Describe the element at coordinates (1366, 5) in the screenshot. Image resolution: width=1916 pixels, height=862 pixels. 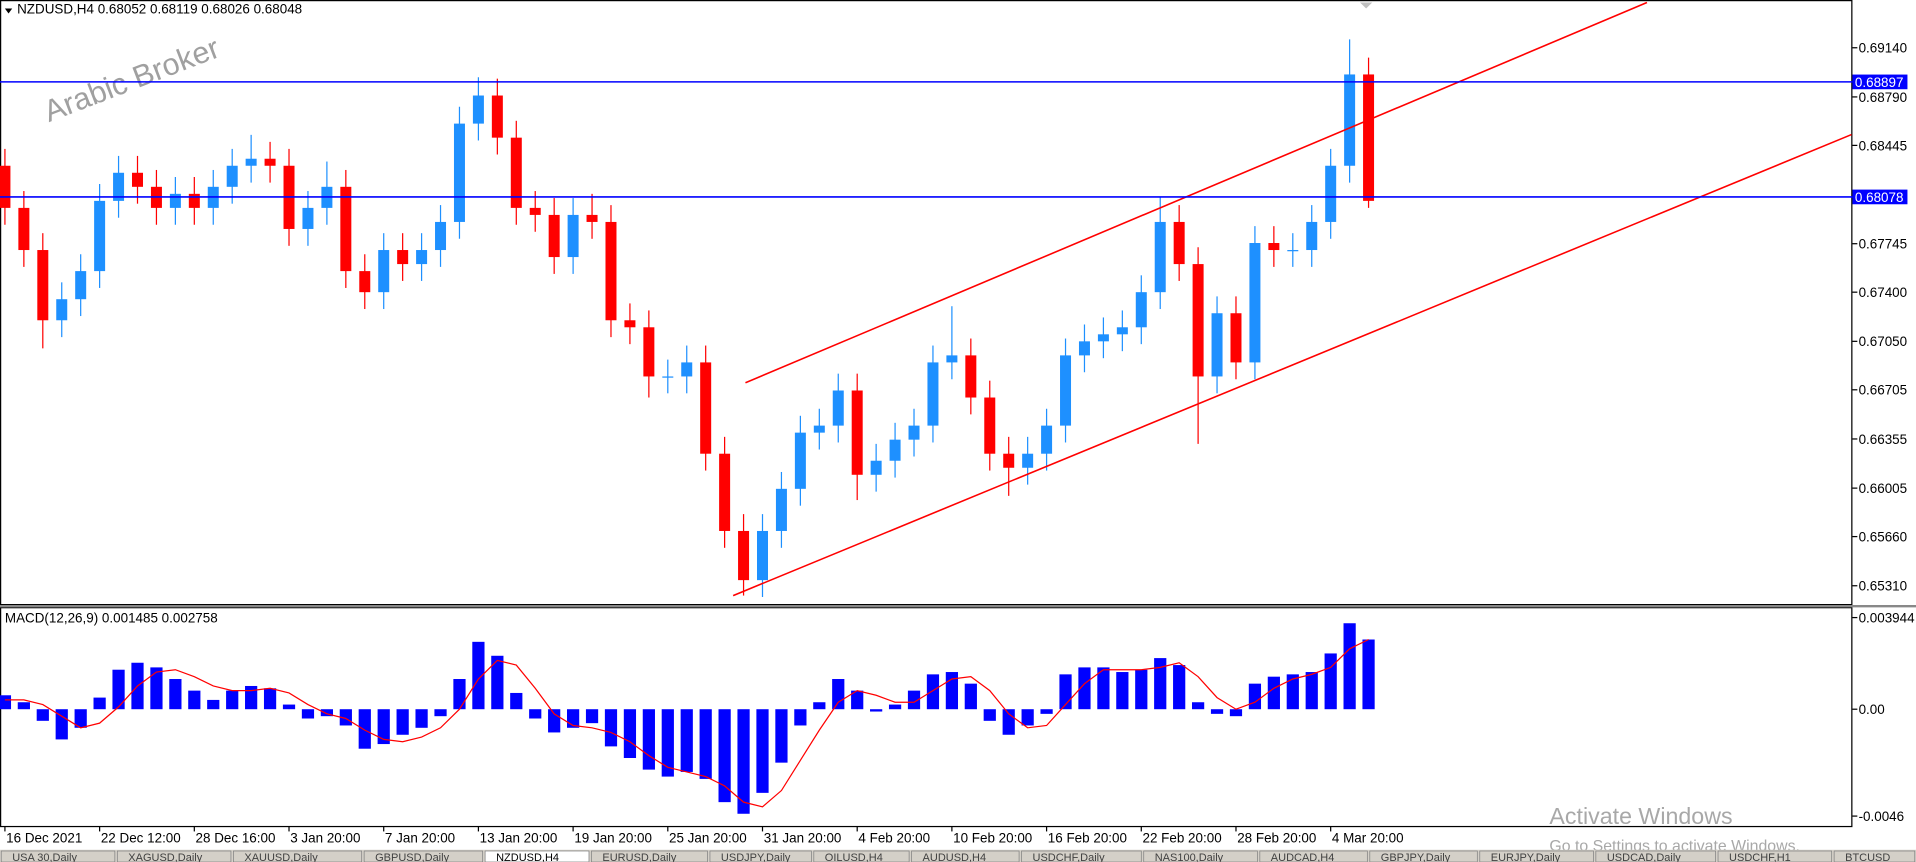
I see `shift-marker` at that location.